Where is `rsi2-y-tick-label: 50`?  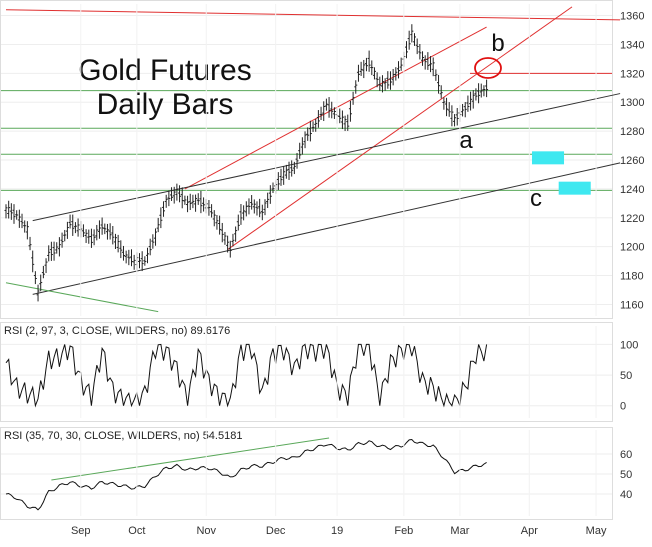
rsi2-y-tick-label: 50 is located at coordinates (626, 376).